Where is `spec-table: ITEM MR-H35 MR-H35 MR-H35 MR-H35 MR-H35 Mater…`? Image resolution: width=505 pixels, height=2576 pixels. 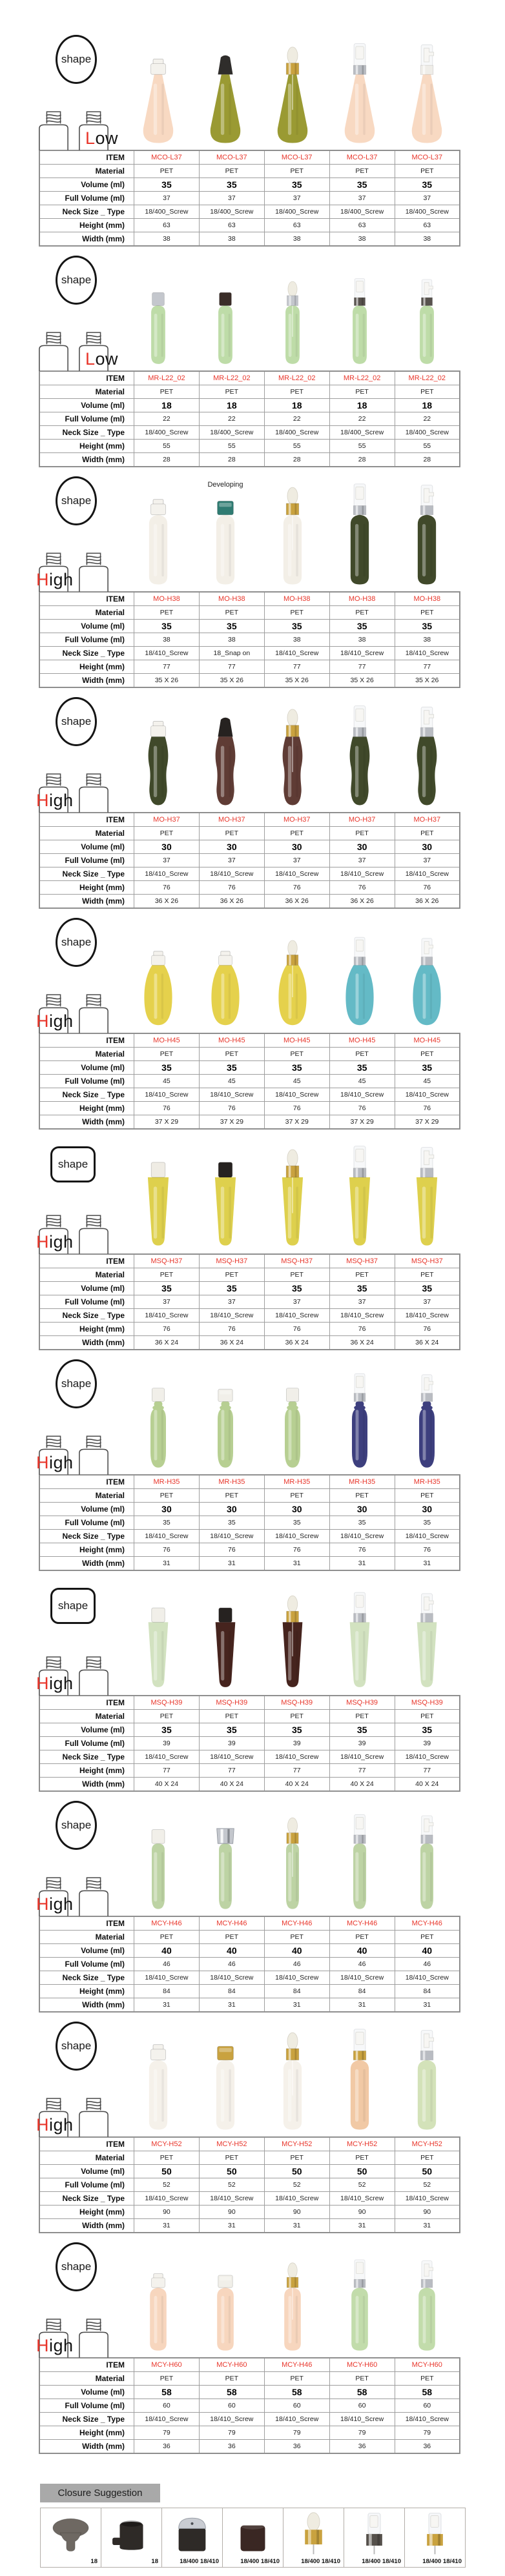 spec-table: ITEM MR-H35 MR-H35 MR-H35 MR-H35 MR-H35 Mater… is located at coordinates (249, 1522).